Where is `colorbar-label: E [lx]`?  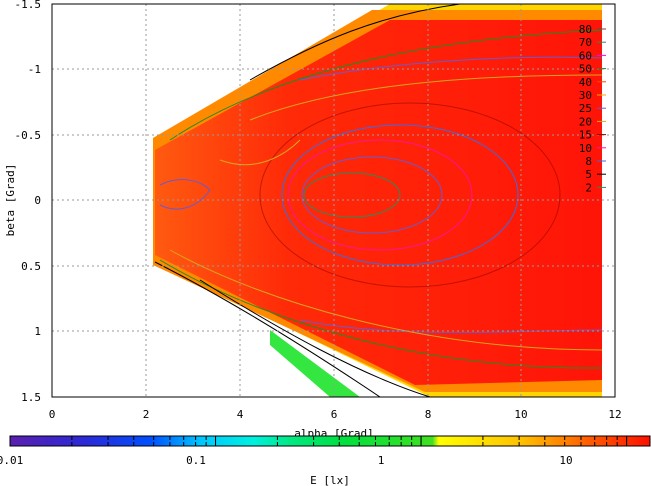
colorbar-label: E [lx] is located at coordinates (330, 480).